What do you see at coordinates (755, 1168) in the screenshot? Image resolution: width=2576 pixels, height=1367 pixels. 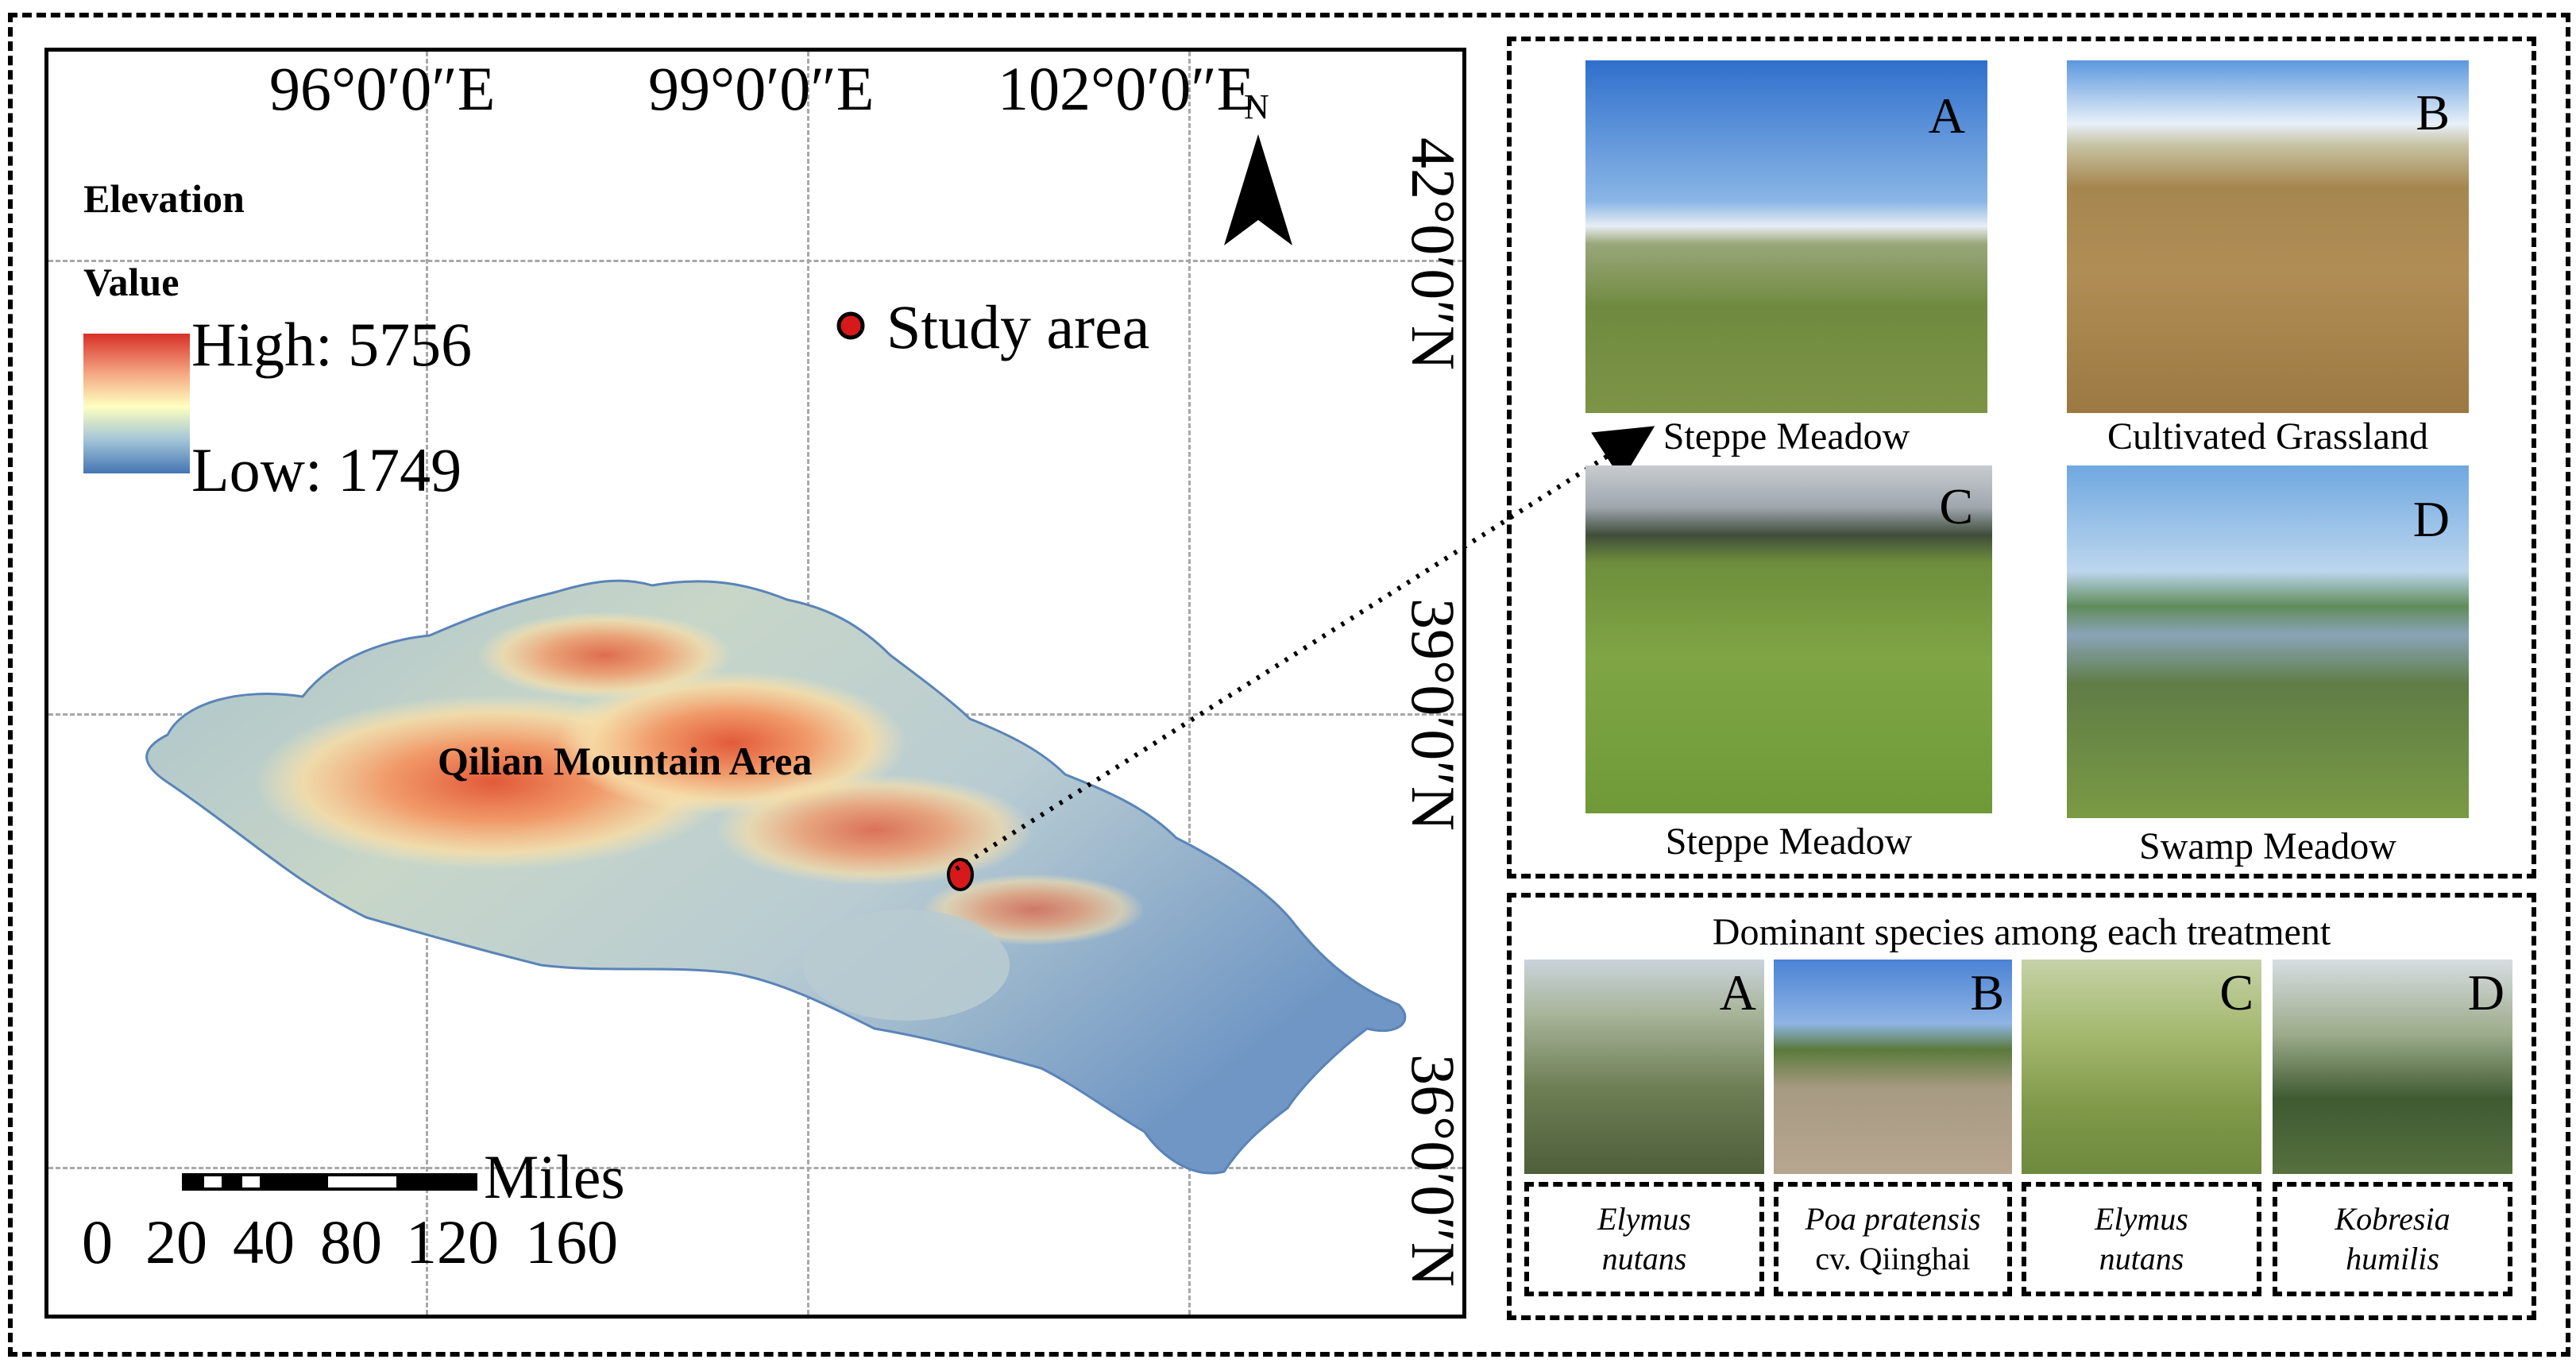 I see `graticule-36n` at bounding box center [755, 1168].